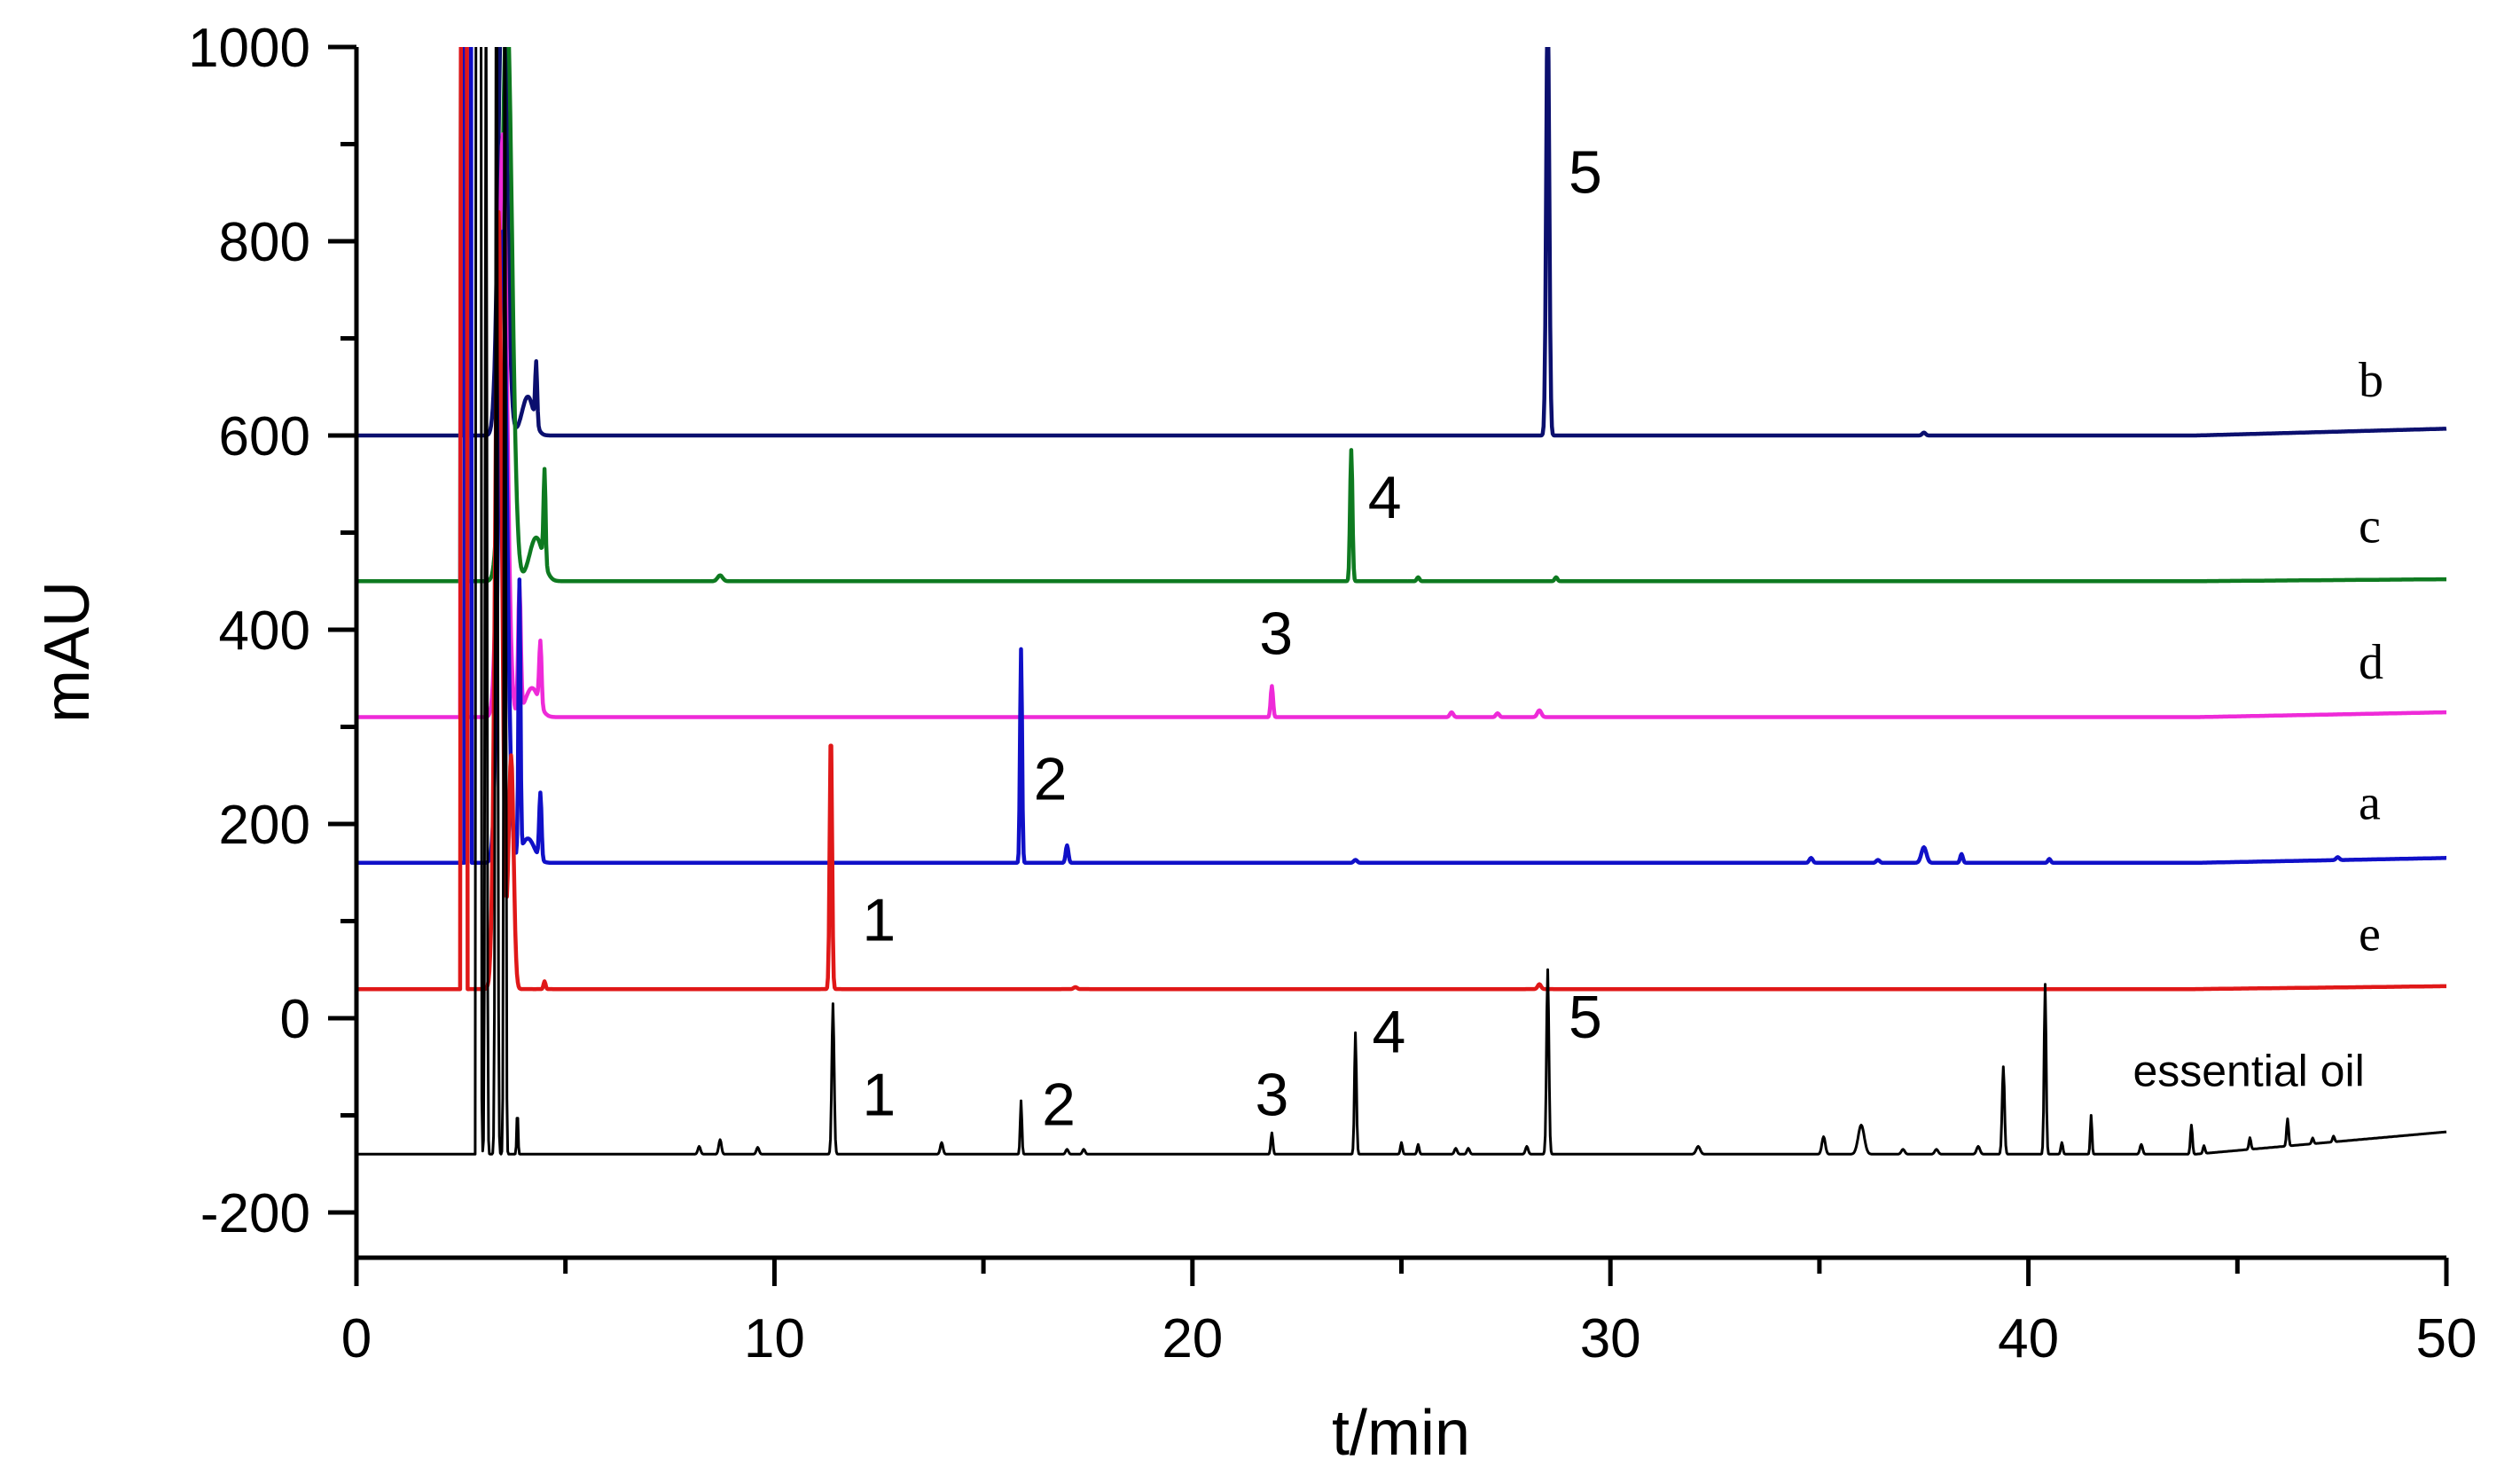  What do you see at coordinates (2370, 933) in the screenshot?
I see `trace-label-e: e` at bounding box center [2370, 933].